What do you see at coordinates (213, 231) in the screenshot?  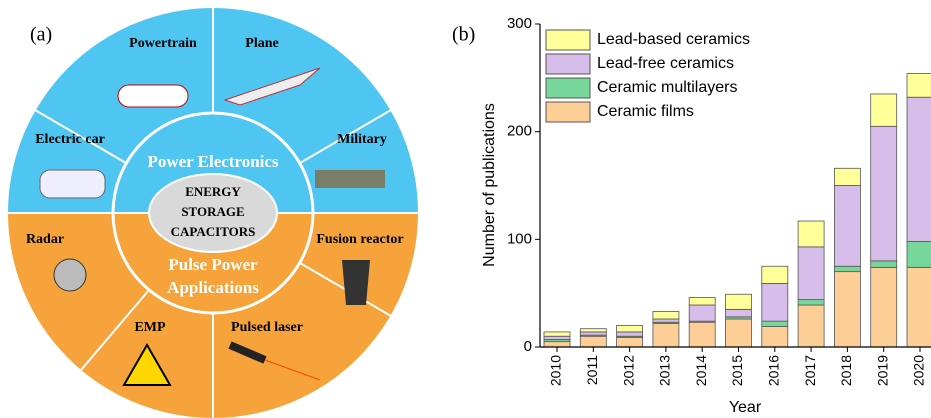 I see `center-label: CAPACITORS` at bounding box center [213, 231].